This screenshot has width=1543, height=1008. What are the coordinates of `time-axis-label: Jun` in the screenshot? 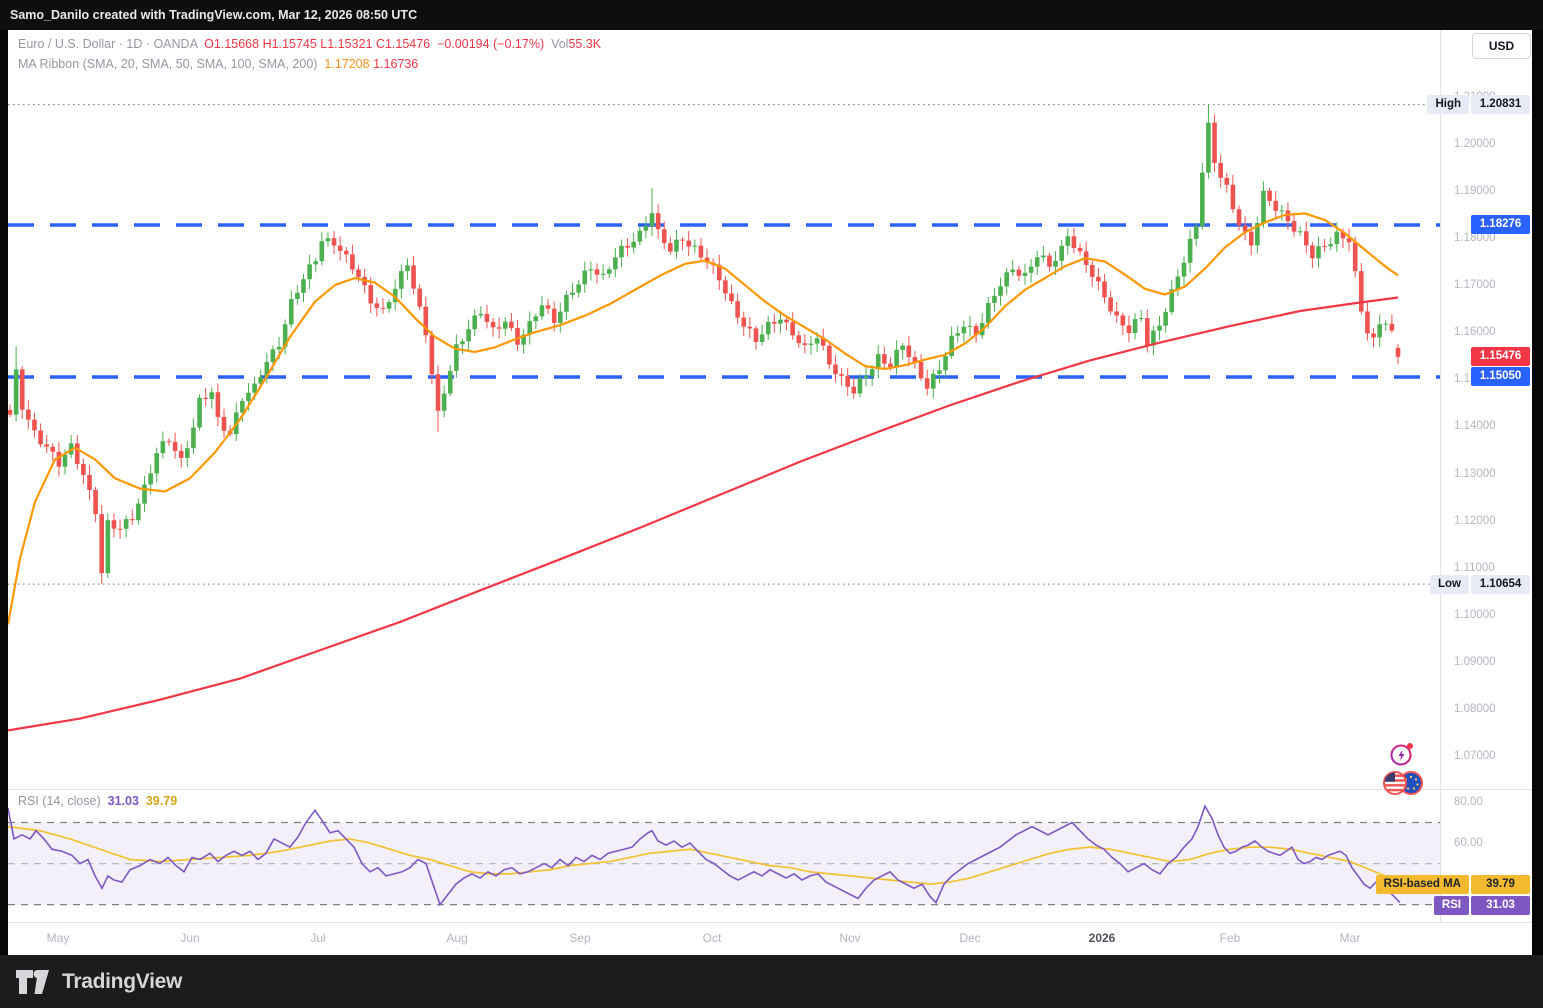 It's located at (190, 938).